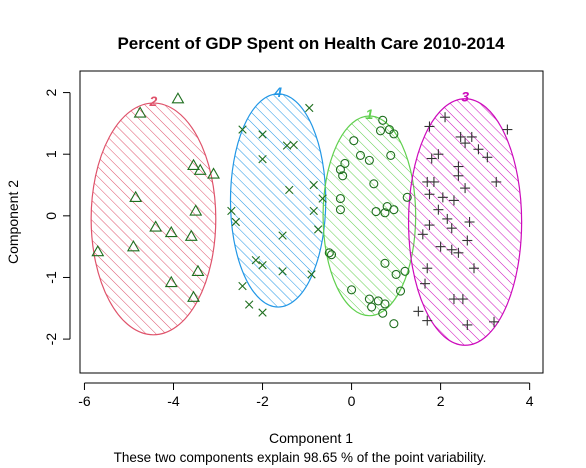 Image resolution: width=586 pixels, height=468 pixels. Describe the element at coordinates (173, 401) in the screenshot. I see `x-tick-label: -4` at that location.